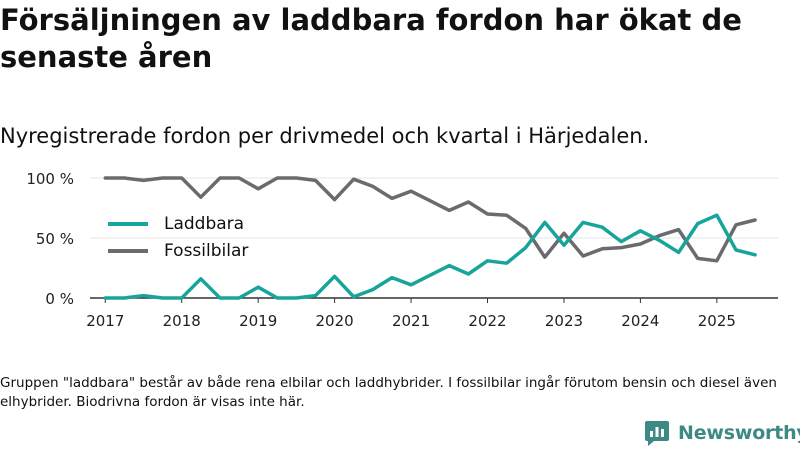  I want to click on legend-item-fossilbilar: Fossilbilar, so click(178, 250).